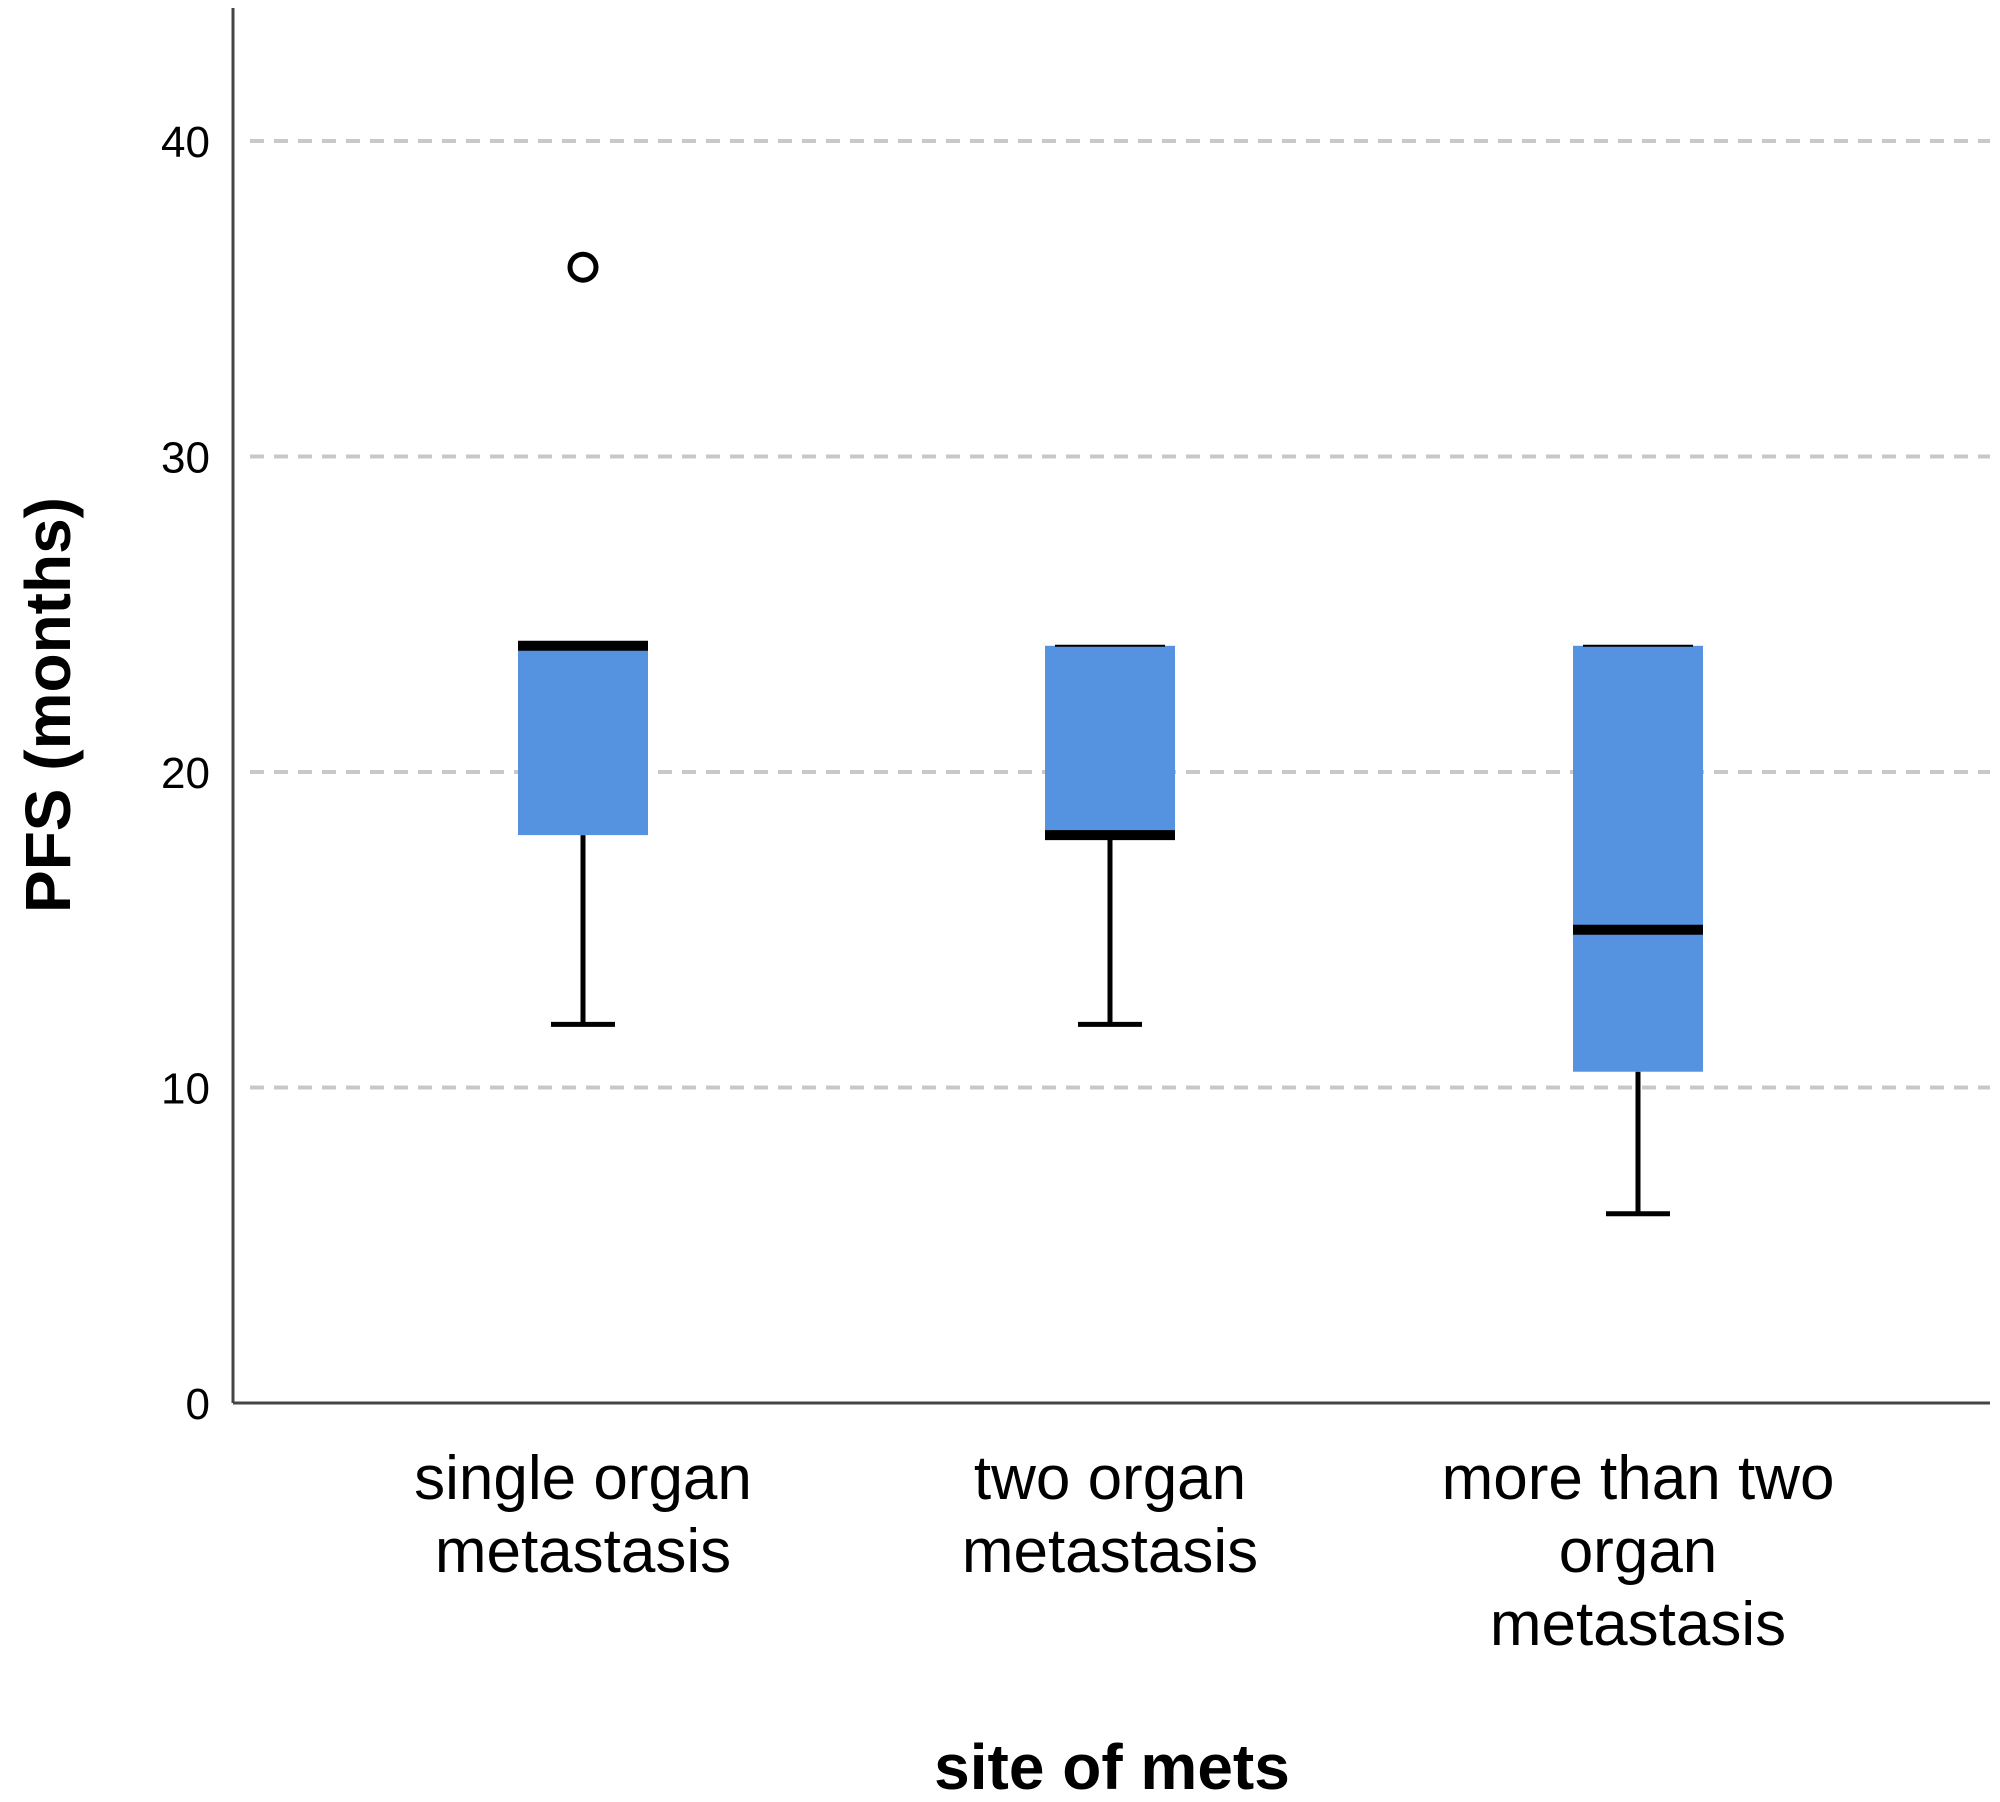  I want to click on y-tick-label: 30, so click(185, 458).